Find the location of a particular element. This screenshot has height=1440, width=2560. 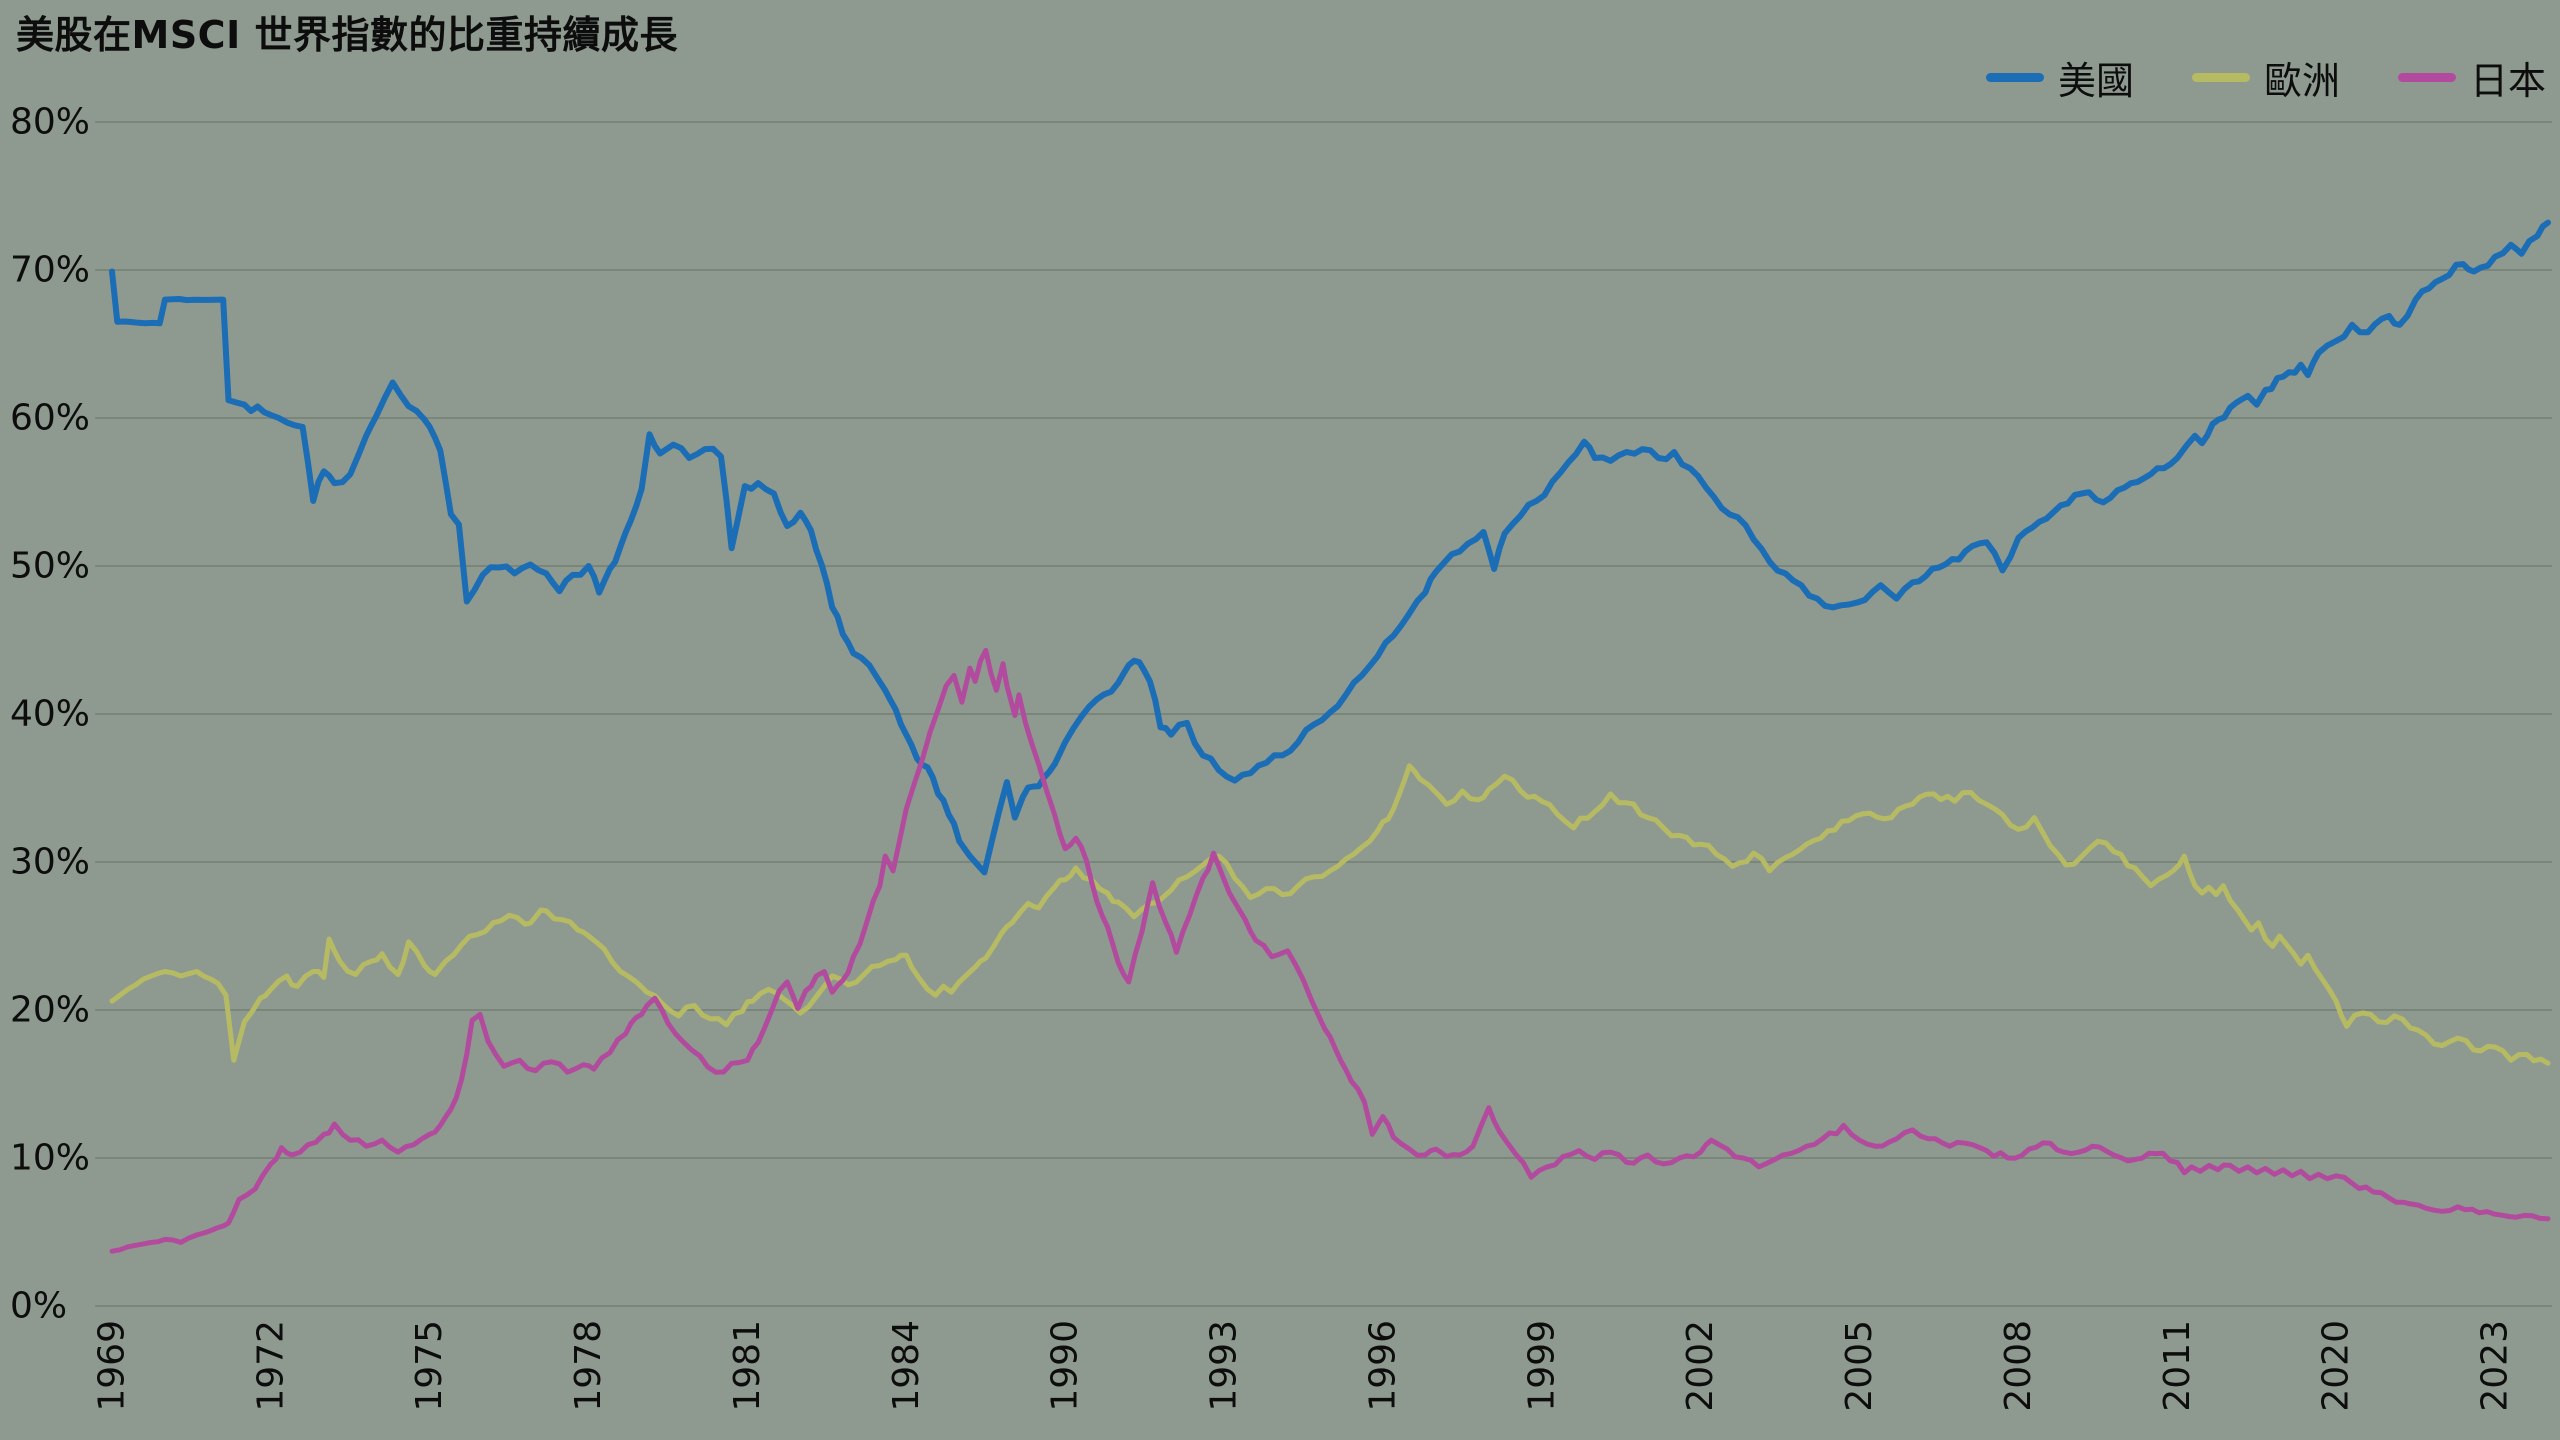

legend-item-us: 美國 is located at coordinates (2059, 77).